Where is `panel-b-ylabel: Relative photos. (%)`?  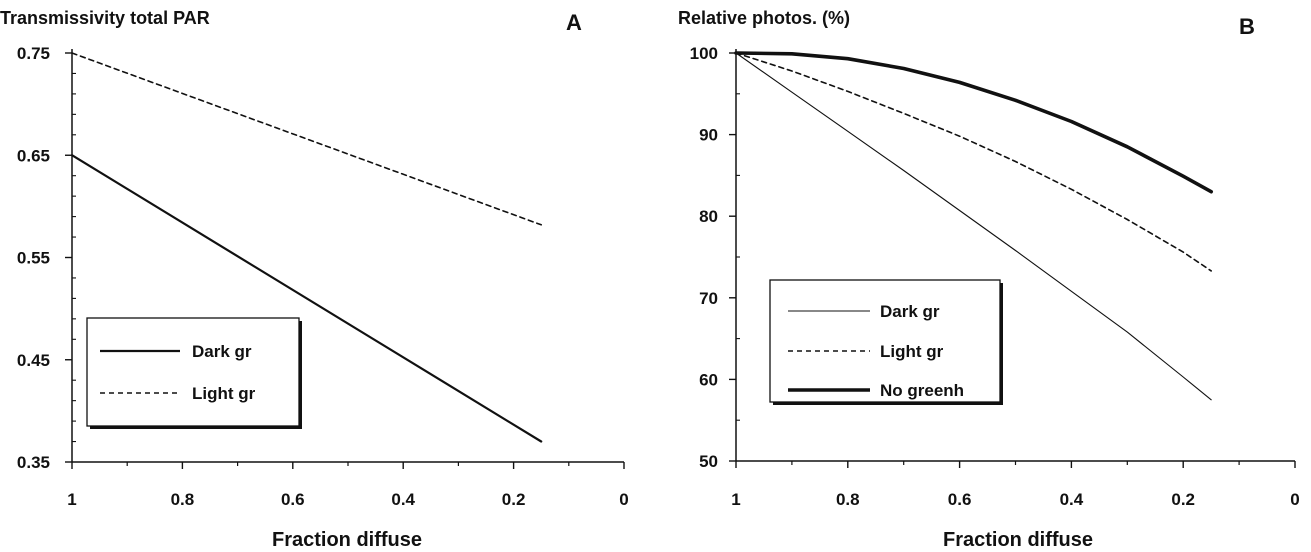 panel-b-ylabel: Relative photos. (%) is located at coordinates (764, 18).